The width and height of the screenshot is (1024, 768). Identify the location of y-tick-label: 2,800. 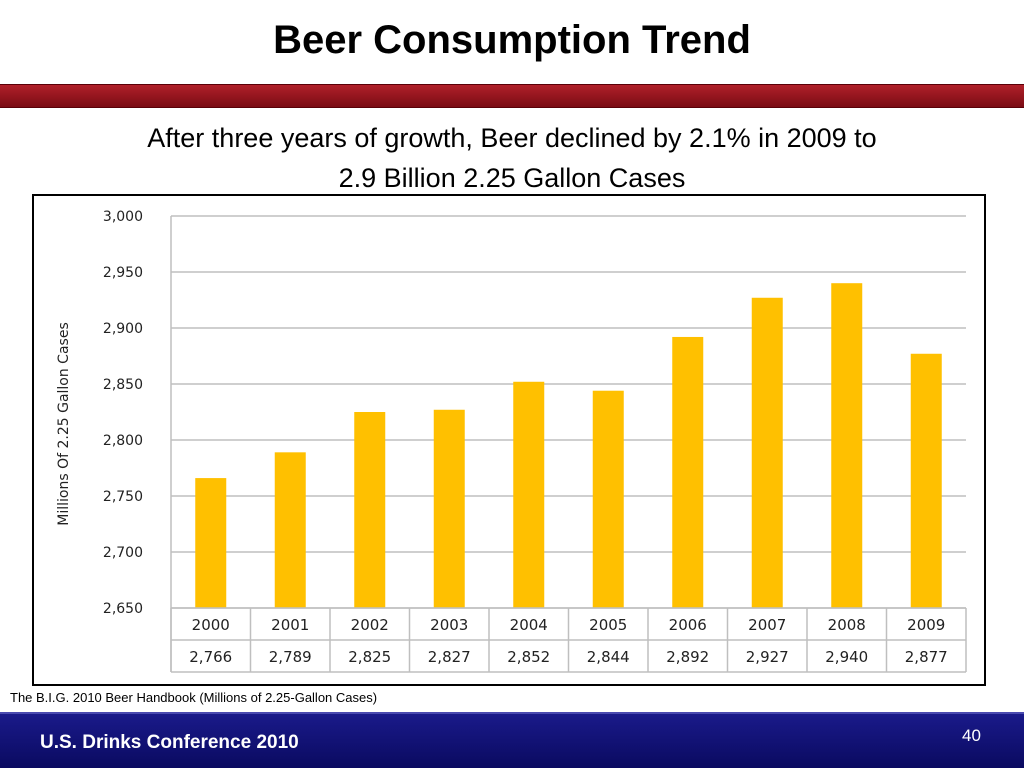
(123, 441).